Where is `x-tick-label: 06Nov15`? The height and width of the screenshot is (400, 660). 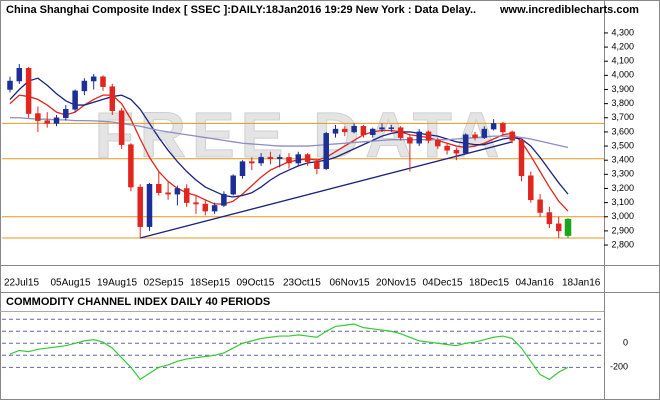 x-tick-label: 06Nov15 is located at coordinates (350, 283).